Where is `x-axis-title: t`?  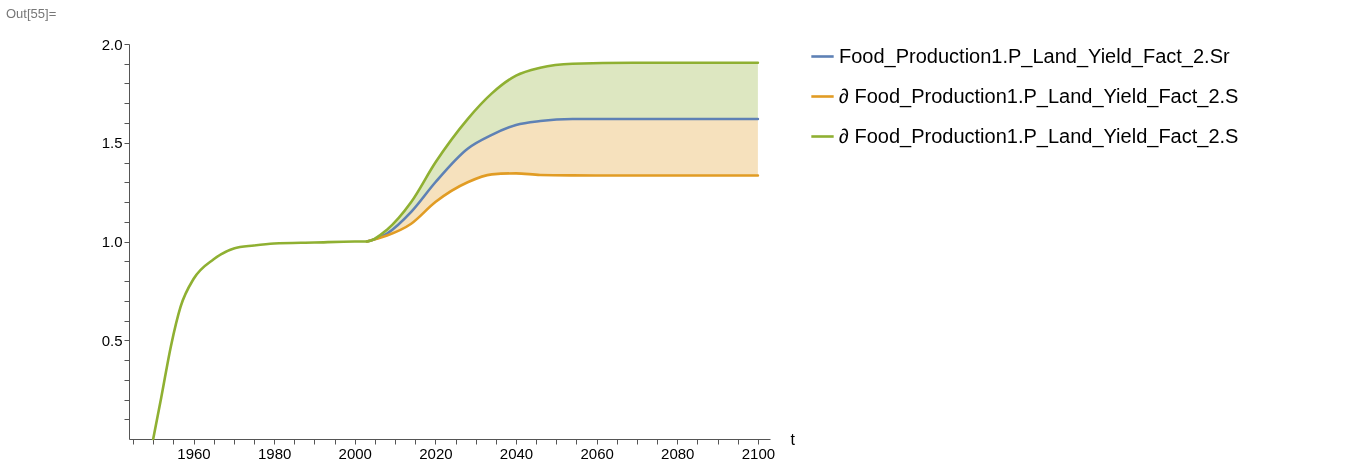
x-axis-title: t is located at coordinates (793, 439).